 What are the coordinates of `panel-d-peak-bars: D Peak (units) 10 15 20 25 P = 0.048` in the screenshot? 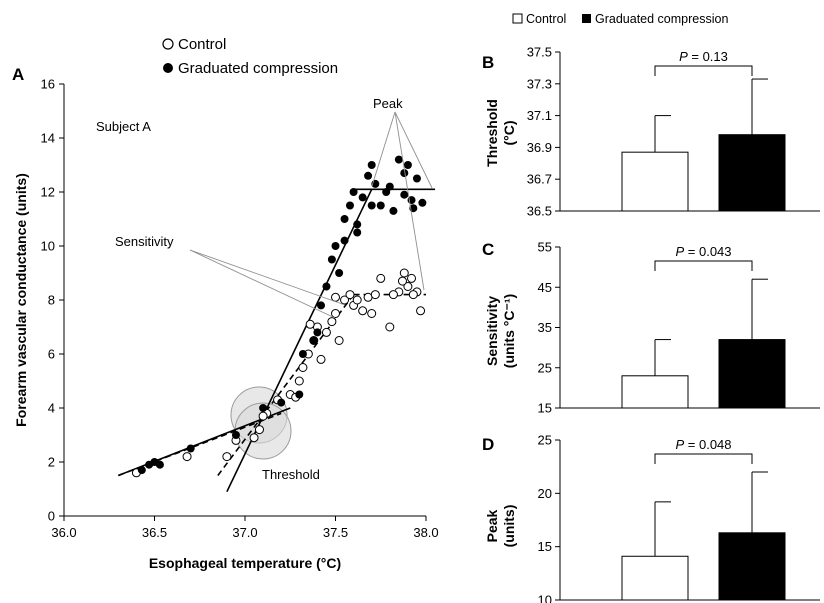 It's located at (651, 518).